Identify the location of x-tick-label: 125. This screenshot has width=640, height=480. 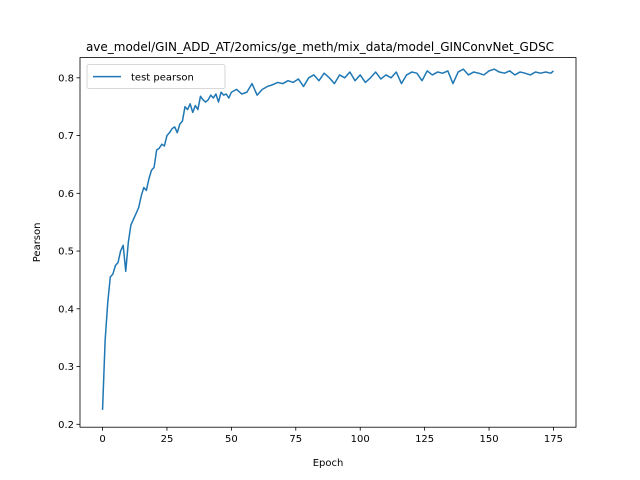
(424, 439).